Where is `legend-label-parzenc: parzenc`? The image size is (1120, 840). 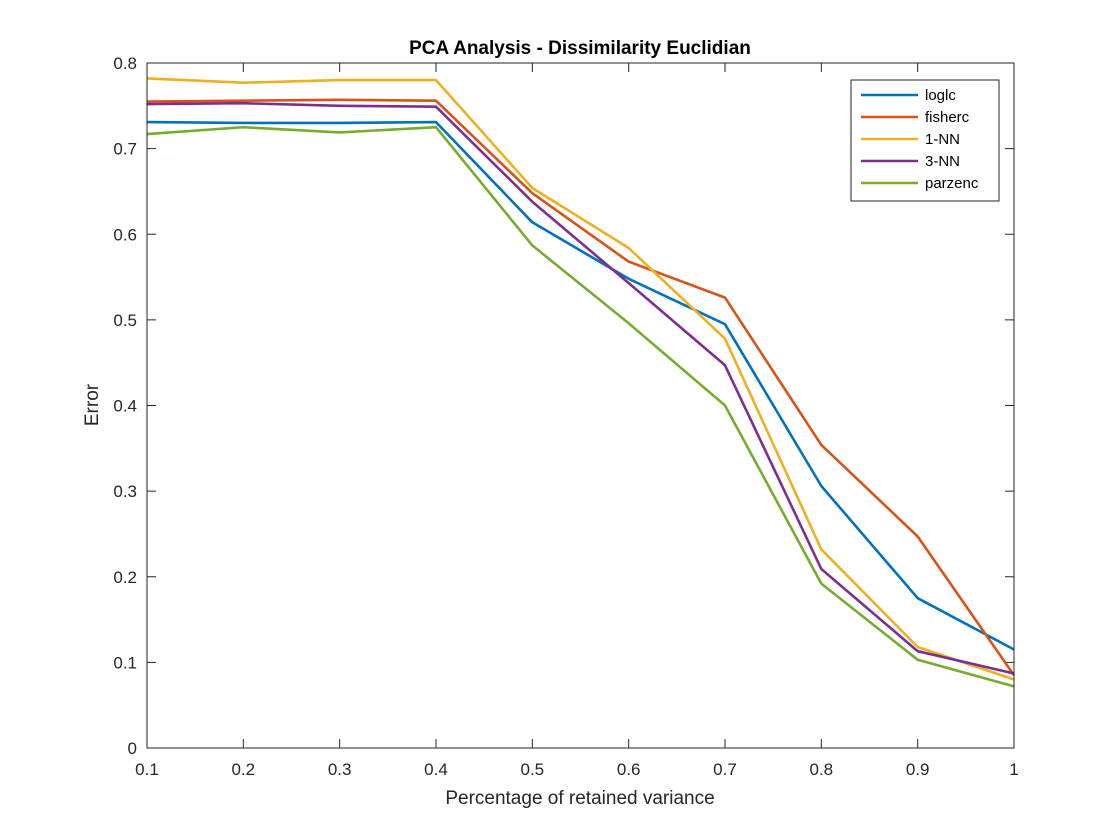 legend-label-parzenc: parzenc is located at coordinates (952, 183).